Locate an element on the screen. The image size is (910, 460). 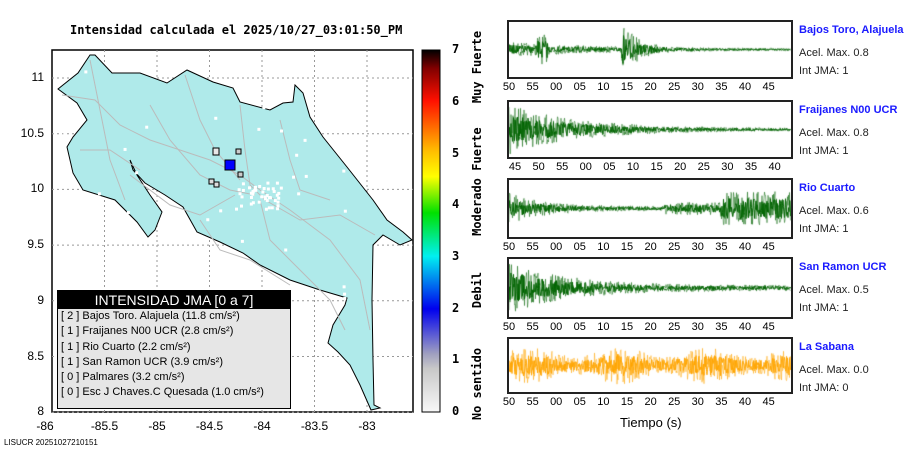
lat-tick-label: 8.5 is located at coordinates (35, 355).